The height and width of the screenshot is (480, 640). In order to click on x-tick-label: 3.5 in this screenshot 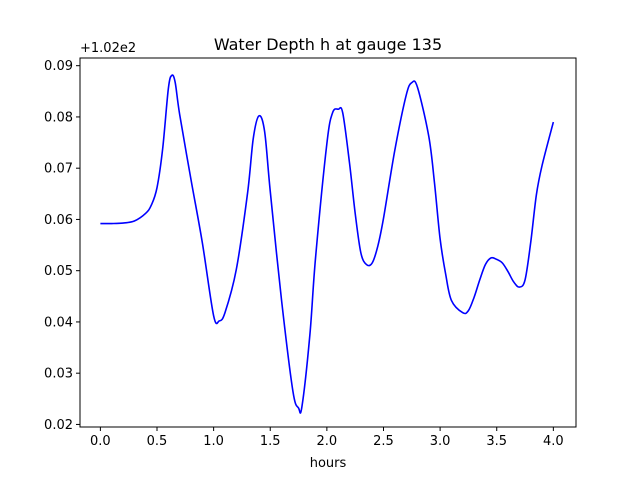, I will do `click(496, 441)`.